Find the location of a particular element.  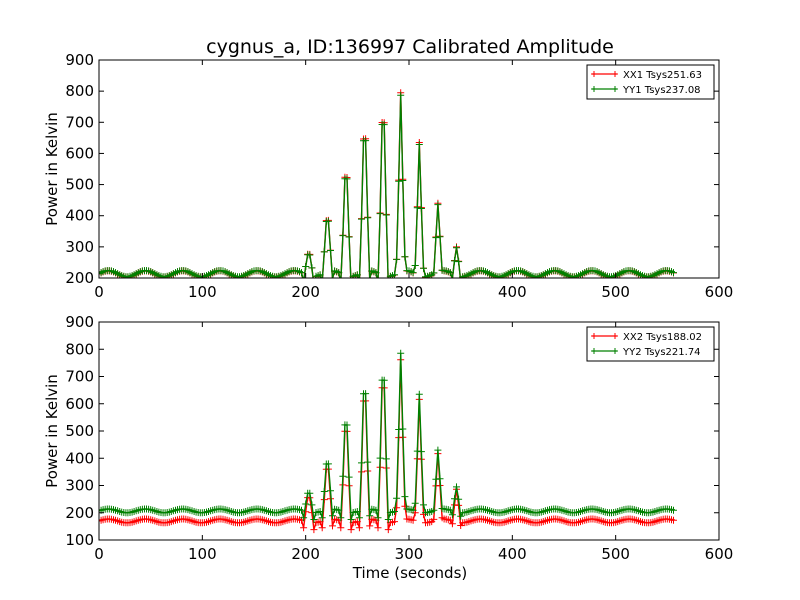

figure-title: cygnus_a, ID:136997 Calibrated Amplitude is located at coordinates (410, 47).